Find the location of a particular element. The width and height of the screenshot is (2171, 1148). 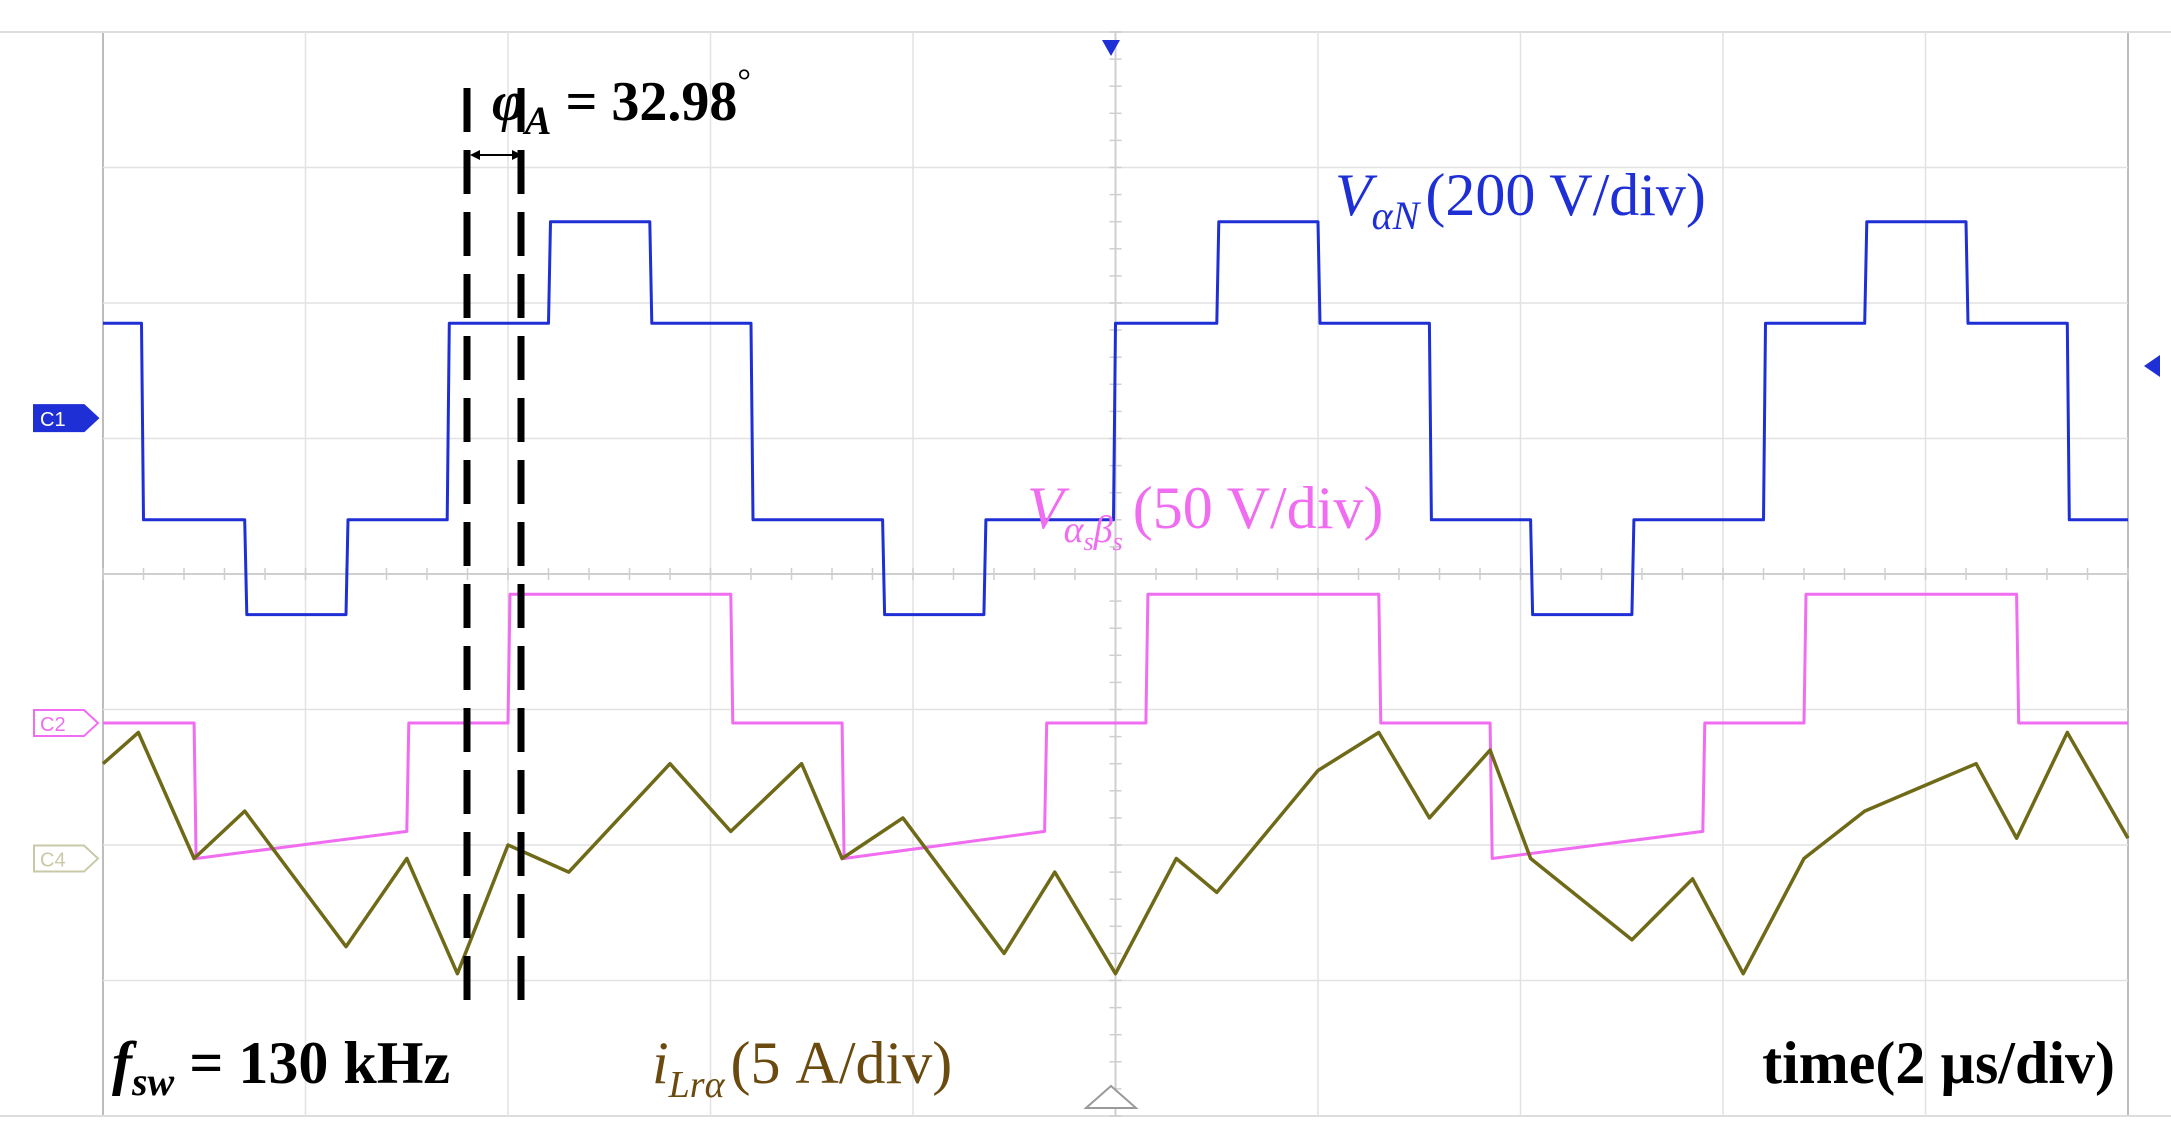

phase-marker-lines is located at coordinates (494, 546).